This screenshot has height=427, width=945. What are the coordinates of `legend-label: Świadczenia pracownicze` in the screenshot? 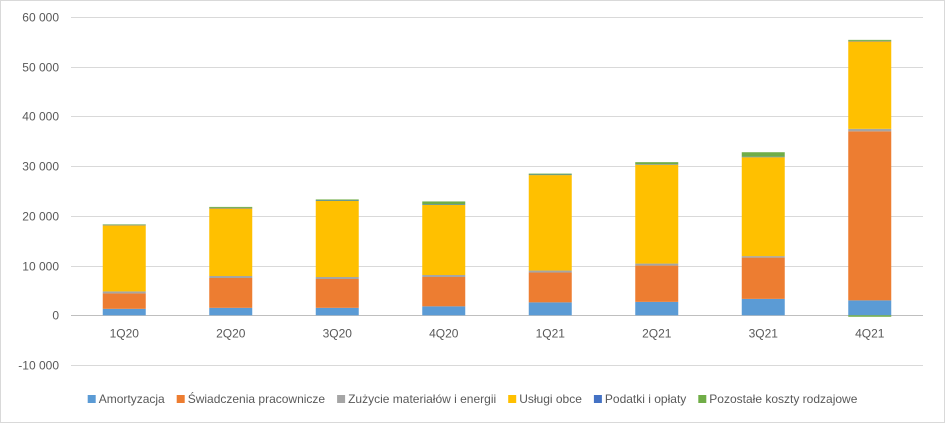 It's located at (257, 398).